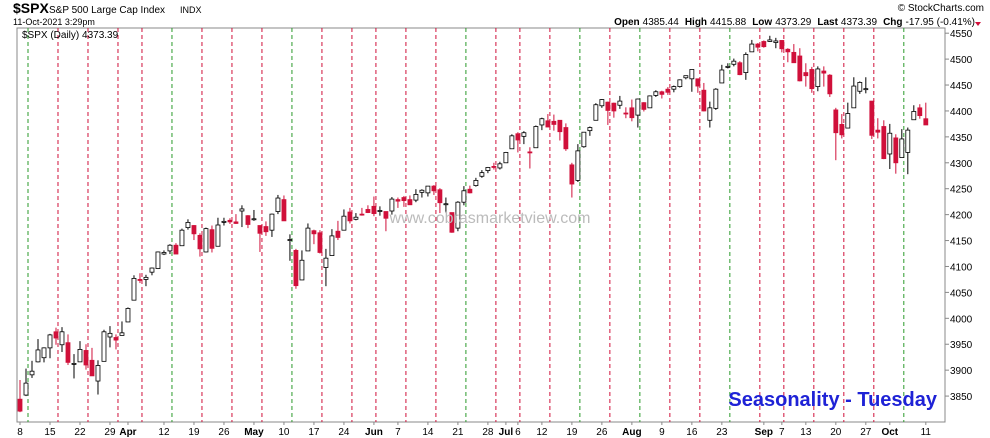  Describe the element at coordinates (961, 345) in the screenshot. I see `y-tick-label: 3950` at that location.